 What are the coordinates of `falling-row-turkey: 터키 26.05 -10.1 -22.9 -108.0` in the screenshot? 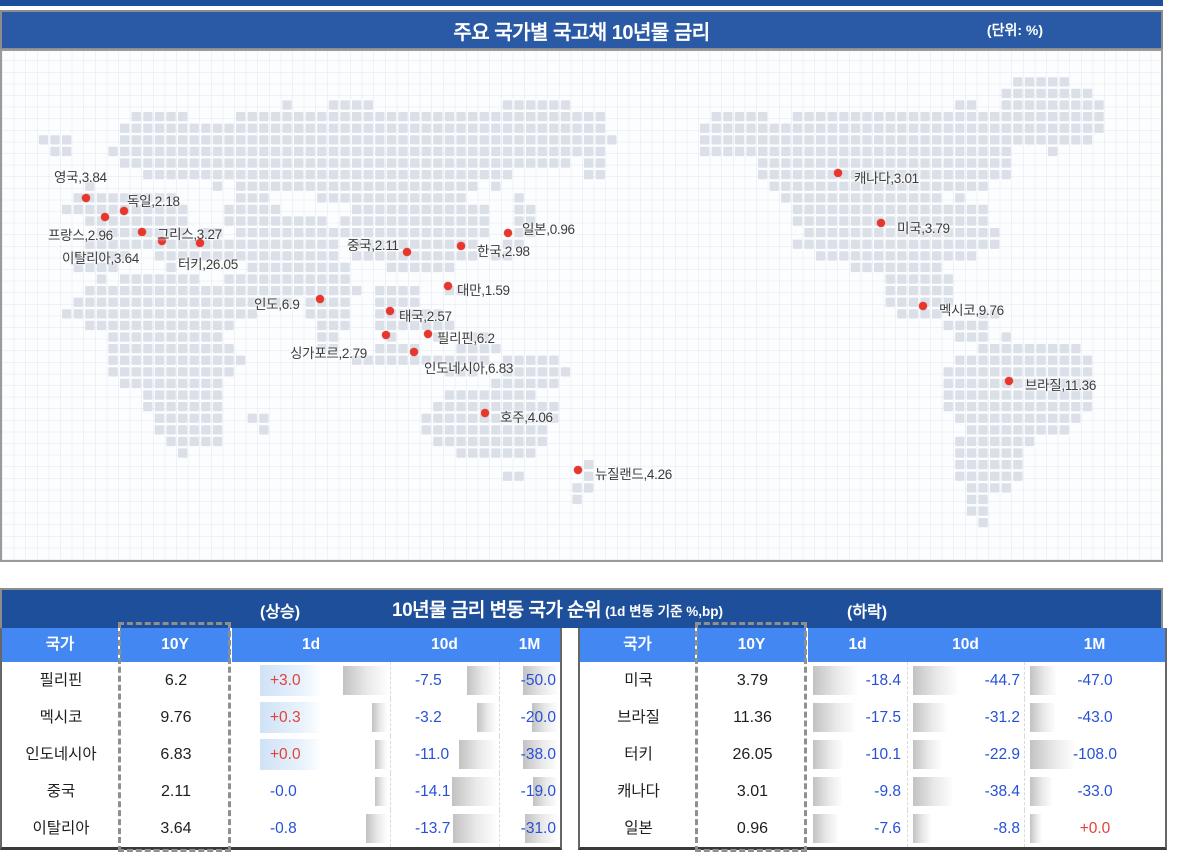 It's located at (872, 754).